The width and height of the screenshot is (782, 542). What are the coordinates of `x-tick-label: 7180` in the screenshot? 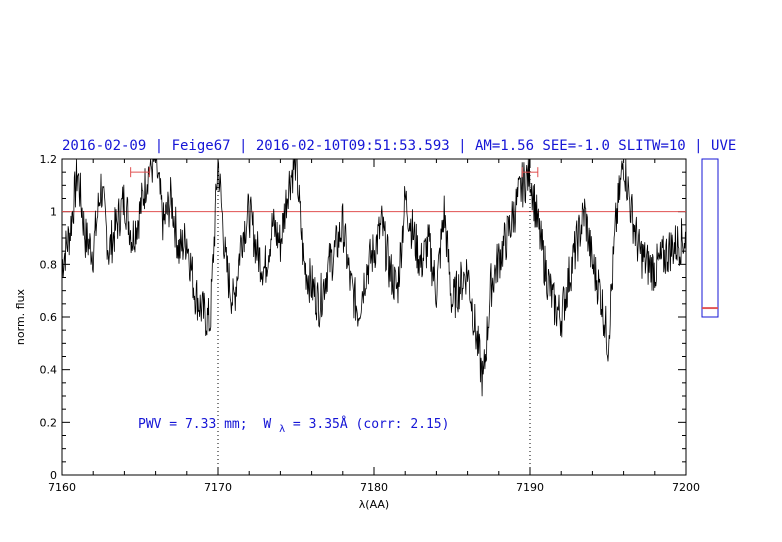 It's located at (374, 487).